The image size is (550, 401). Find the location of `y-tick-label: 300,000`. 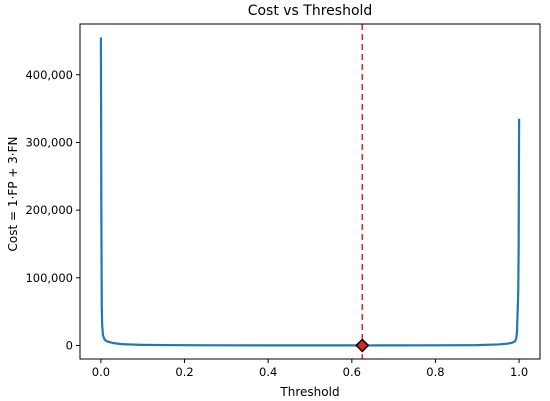

y-tick-label: 300,000 is located at coordinates (49, 142).